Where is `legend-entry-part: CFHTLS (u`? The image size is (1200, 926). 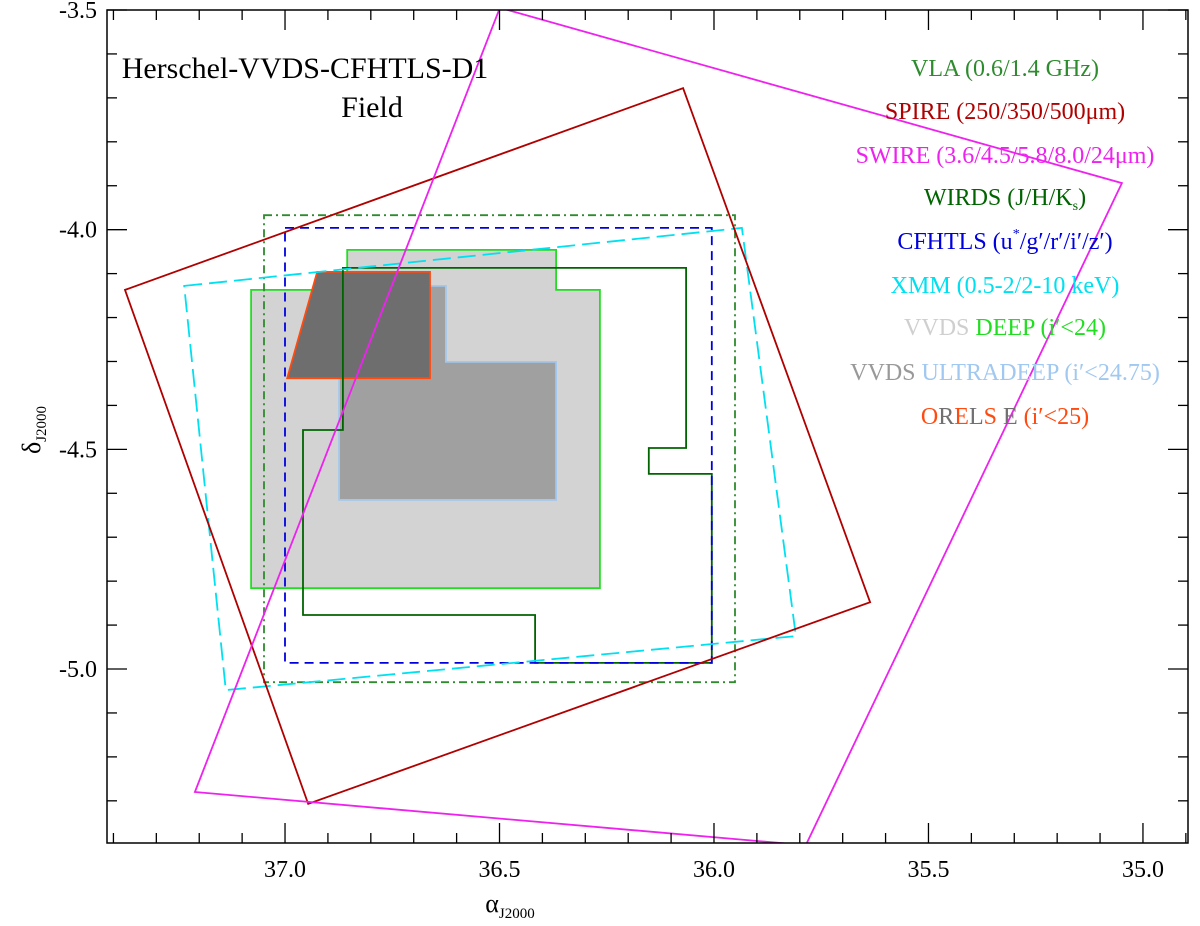
legend-entry-part: CFHTLS (u is located at coordinates (954, 242).